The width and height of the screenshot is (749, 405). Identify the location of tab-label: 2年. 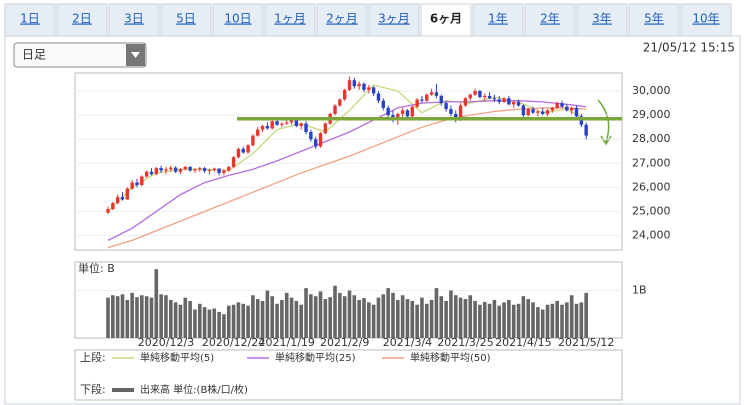
(550, 19).